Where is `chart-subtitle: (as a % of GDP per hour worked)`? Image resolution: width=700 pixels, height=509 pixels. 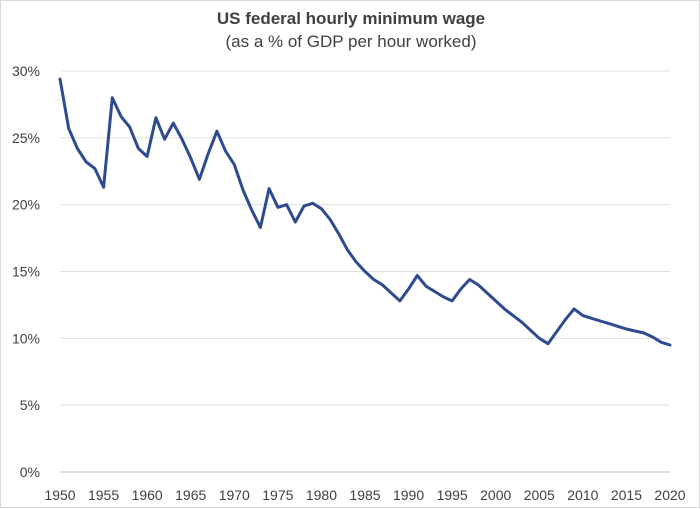
chart-subtitle: (as a % of GDP per hour worked) is located at coordinates (350, 41).